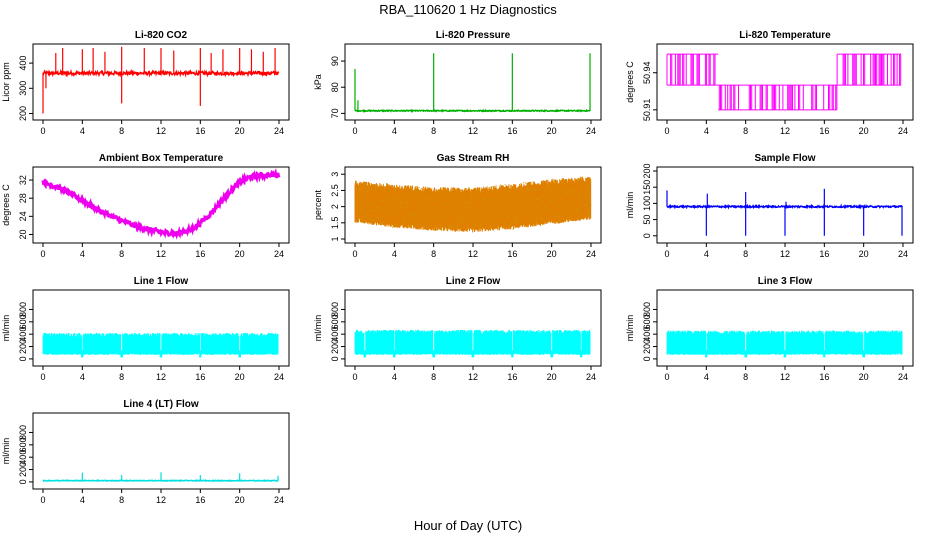 The width and height of the screenshot is (936, 540). I want to click on y-tick-label: 100, so click(647, 203).